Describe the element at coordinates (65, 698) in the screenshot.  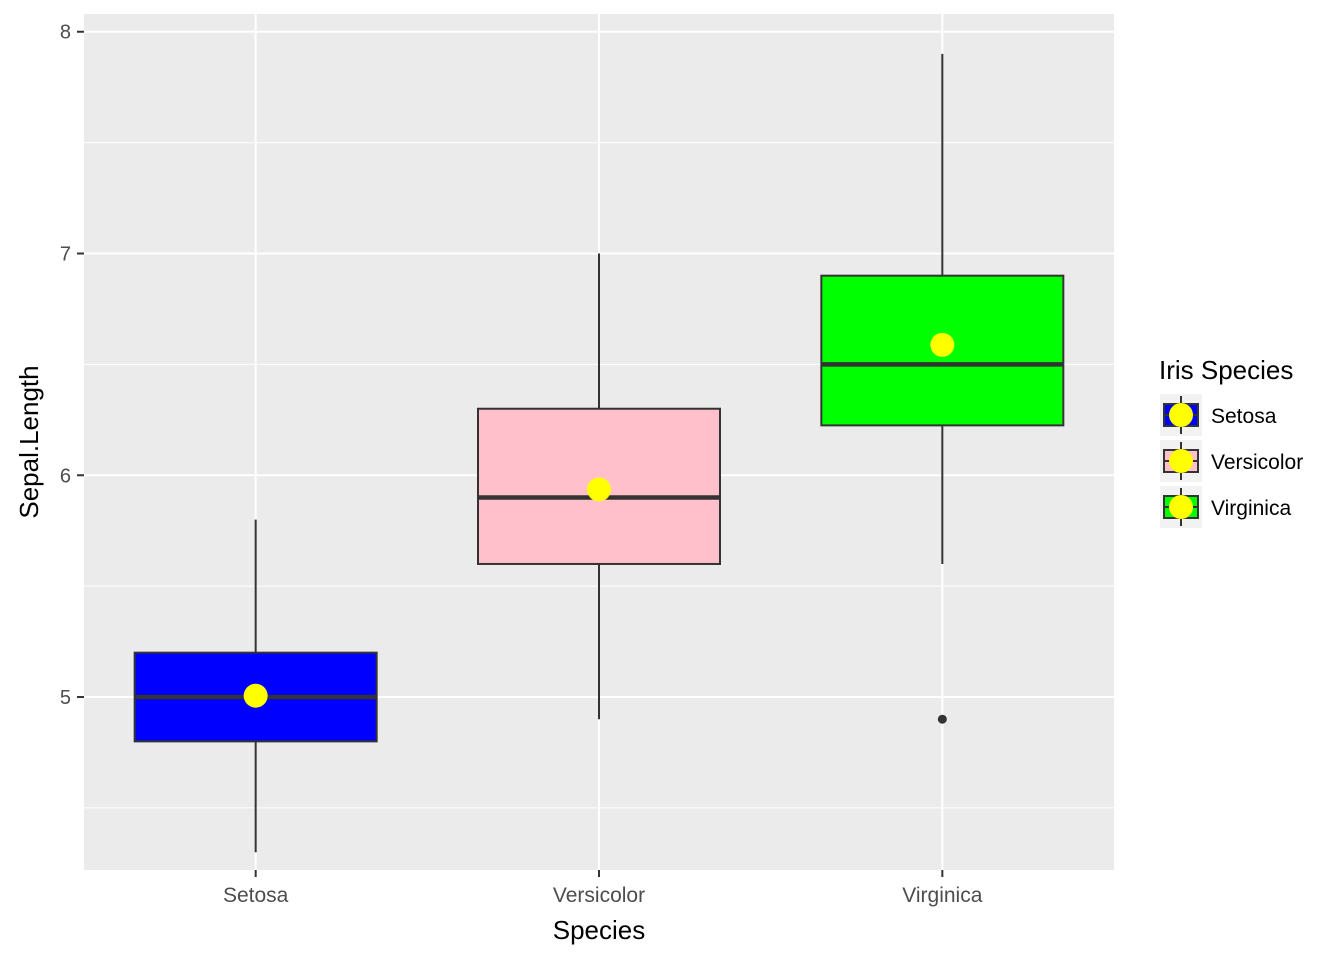
I see `y-tick-label: 5` at that location.